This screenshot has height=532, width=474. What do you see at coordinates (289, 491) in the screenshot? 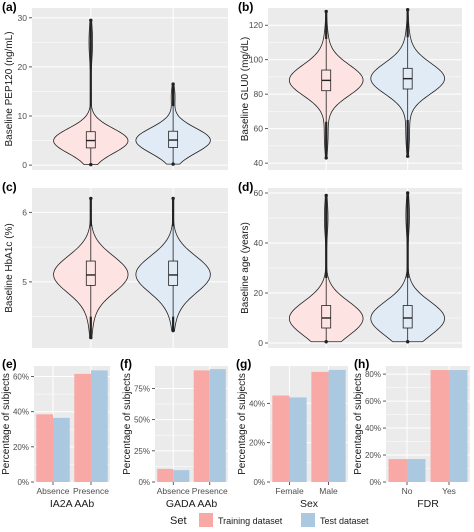
I see `x-tick-label: Female` at bounding box center [289, 491].